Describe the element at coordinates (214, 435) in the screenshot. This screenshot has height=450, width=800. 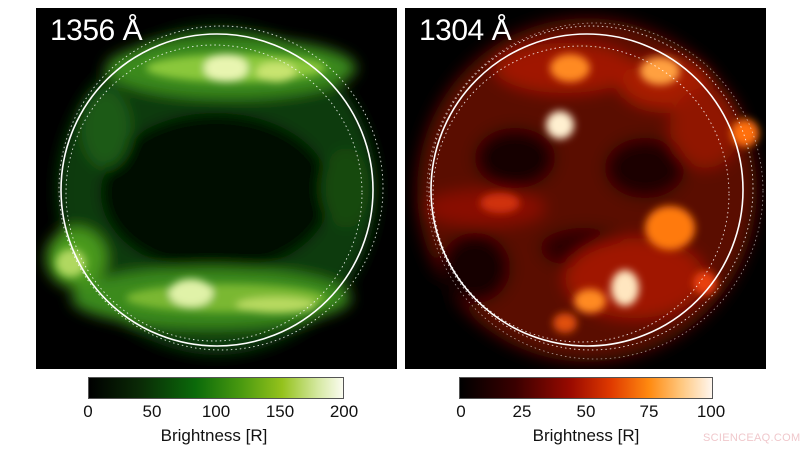
I see `colorbar-title-1356: Brightness [R]` at that location.